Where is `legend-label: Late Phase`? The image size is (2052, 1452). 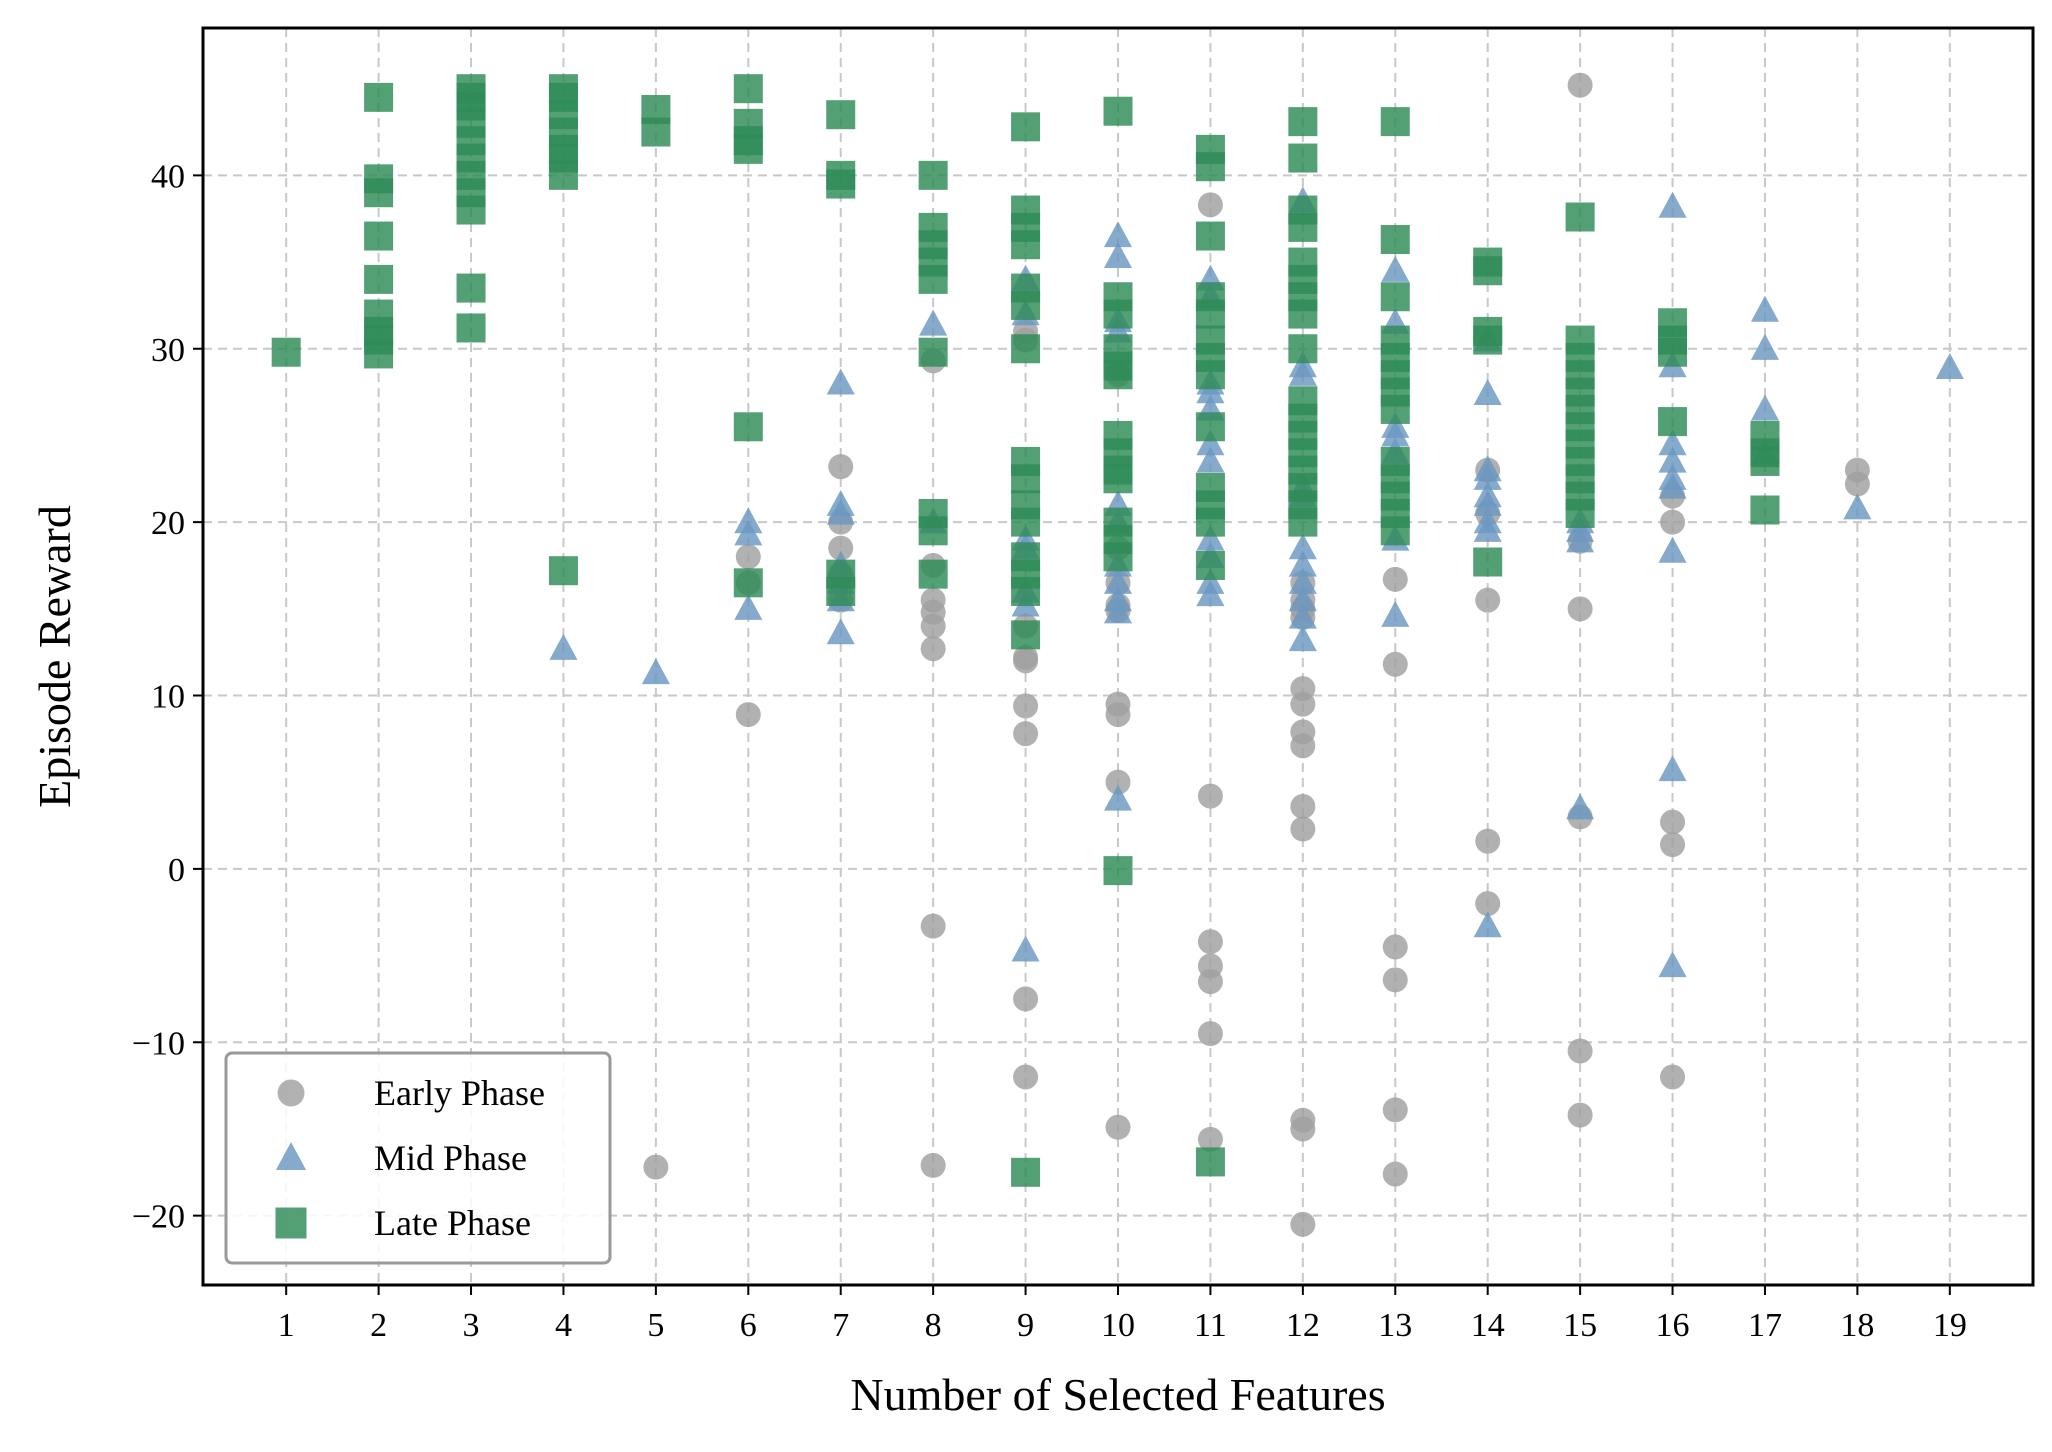 legend-label: Late Phase is located at coordinates (452, 1223).